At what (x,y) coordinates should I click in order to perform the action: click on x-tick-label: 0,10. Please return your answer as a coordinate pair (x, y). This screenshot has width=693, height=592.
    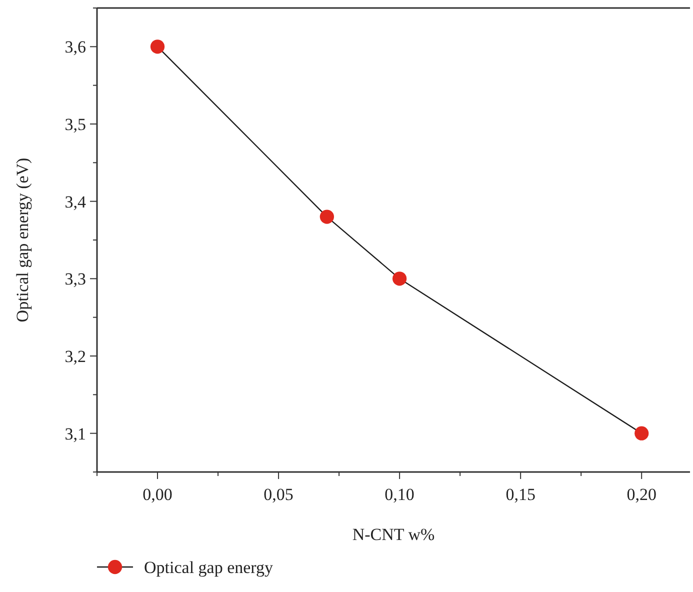
    Looking at the image, I should click on (399, 494).